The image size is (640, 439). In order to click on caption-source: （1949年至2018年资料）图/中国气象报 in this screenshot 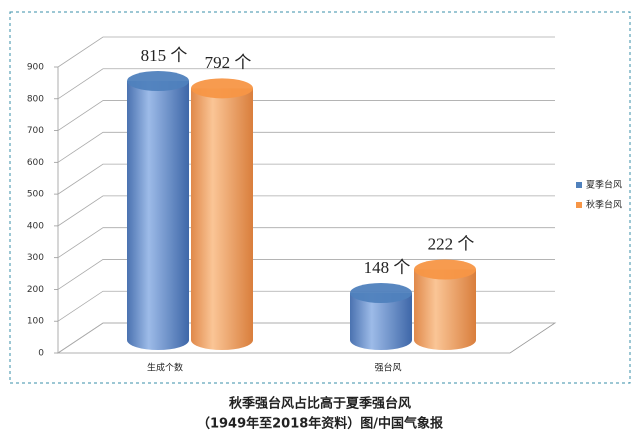, I will do `click(320, 424)`.